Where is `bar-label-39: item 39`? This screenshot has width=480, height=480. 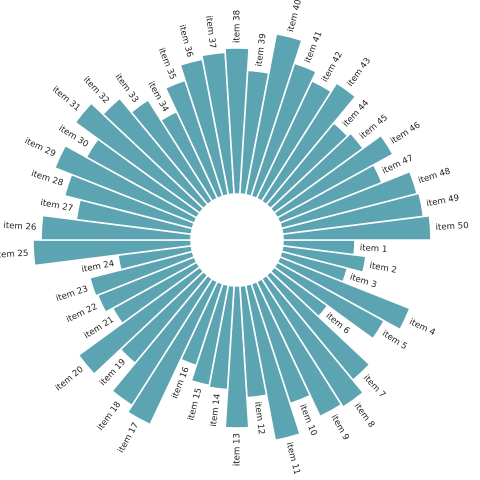 bar-label-39: item 39 is located at coordinates (261, 50).